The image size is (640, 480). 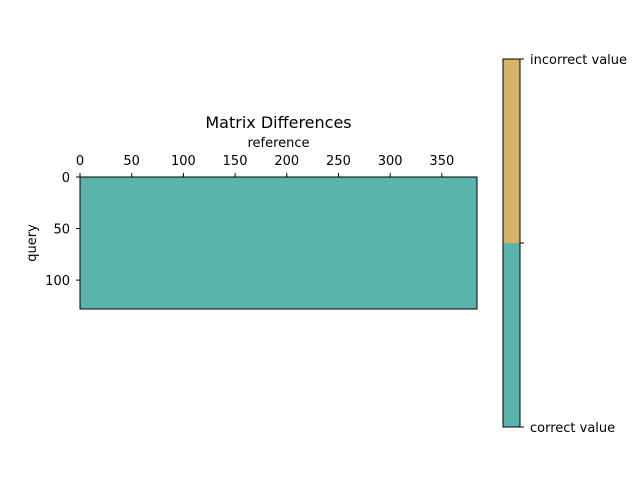 What do you see at coordinates (278, 122) in the screenshot?
I see `chart-title: Matrix Differences` at bounding box center [278, 122].